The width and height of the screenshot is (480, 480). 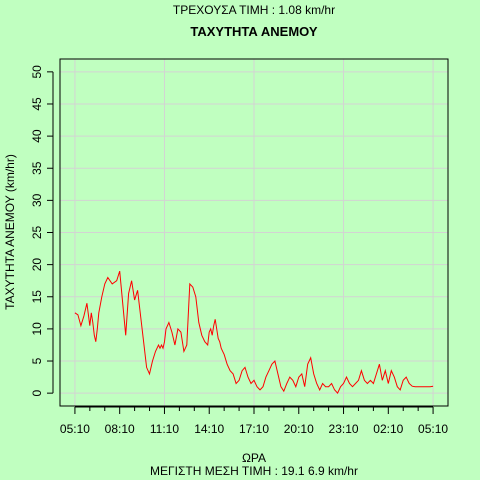 What do you see at coordinates (37, 392) in the screenshot?
I see `y-tick-label-0: 0` at bounding box center [37, 392].